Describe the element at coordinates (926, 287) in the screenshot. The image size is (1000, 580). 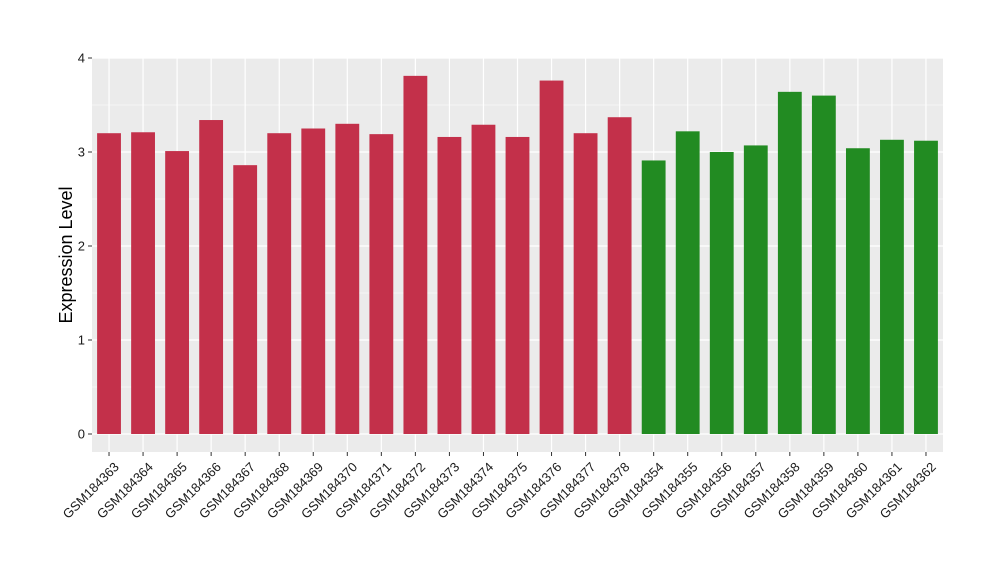
I see `bar-gsm184362` at that location.